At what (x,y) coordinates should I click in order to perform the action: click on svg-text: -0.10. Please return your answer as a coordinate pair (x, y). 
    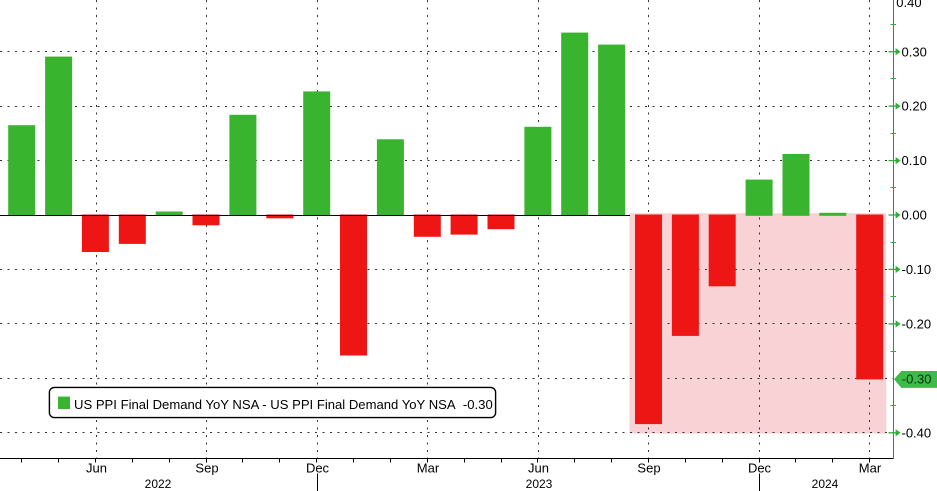
    Looking at the image, I should click on (917, 269).